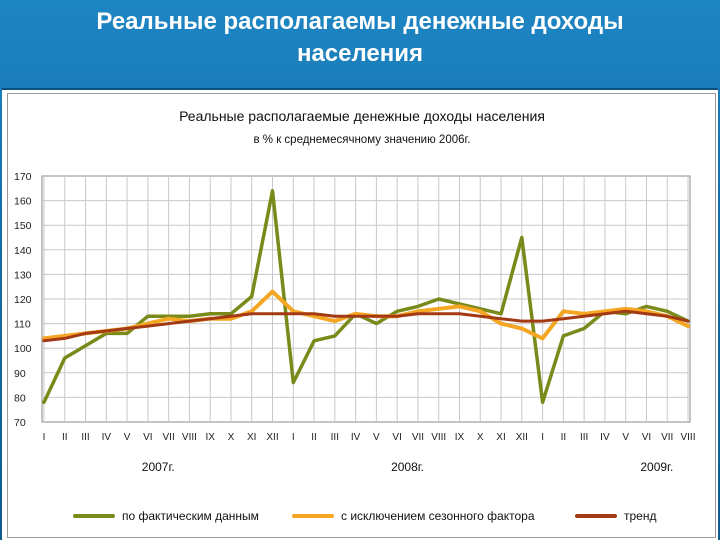 The image size is (720, 540). What do you see at coordinates (361, 140) in the screenshot?
I see `chart-subtitle: в % к среднемесячному значению 2006г.` at bounding box center [361, 140].